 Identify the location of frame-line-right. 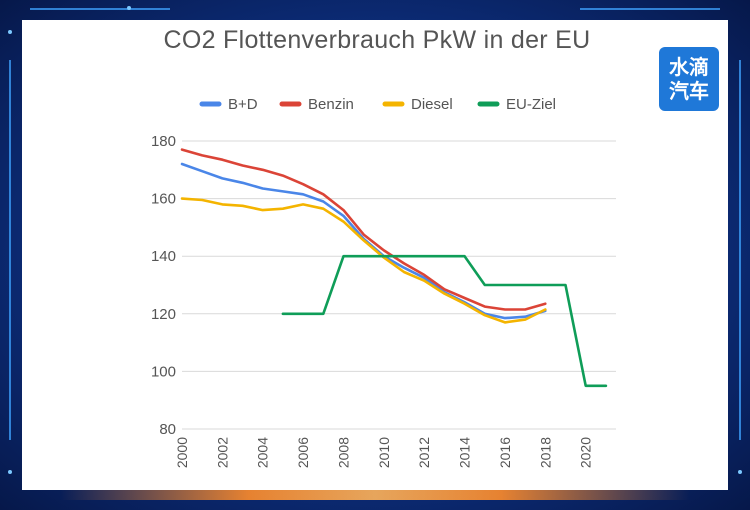
(740, 250).